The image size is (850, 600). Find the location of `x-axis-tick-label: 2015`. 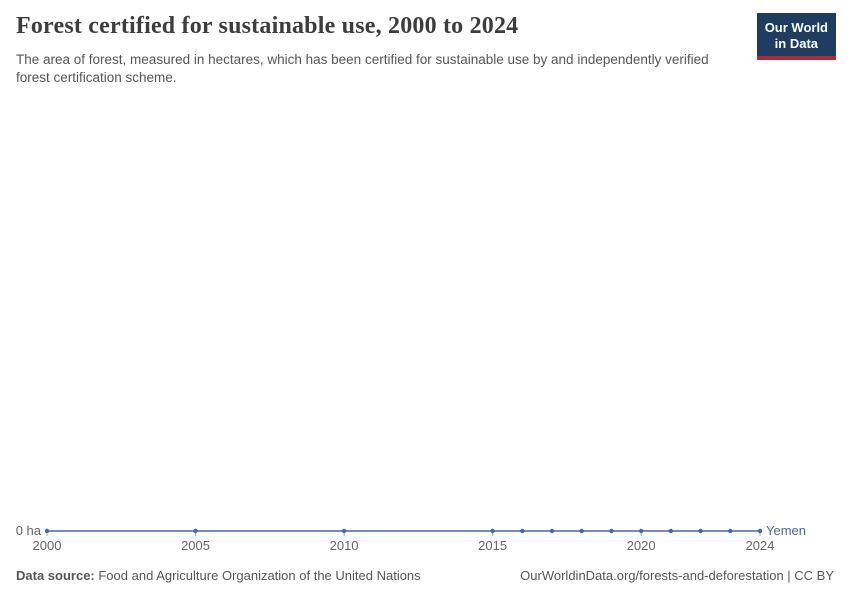

x-axis-tick-label: 2015 is located at coordinates (492, 545).